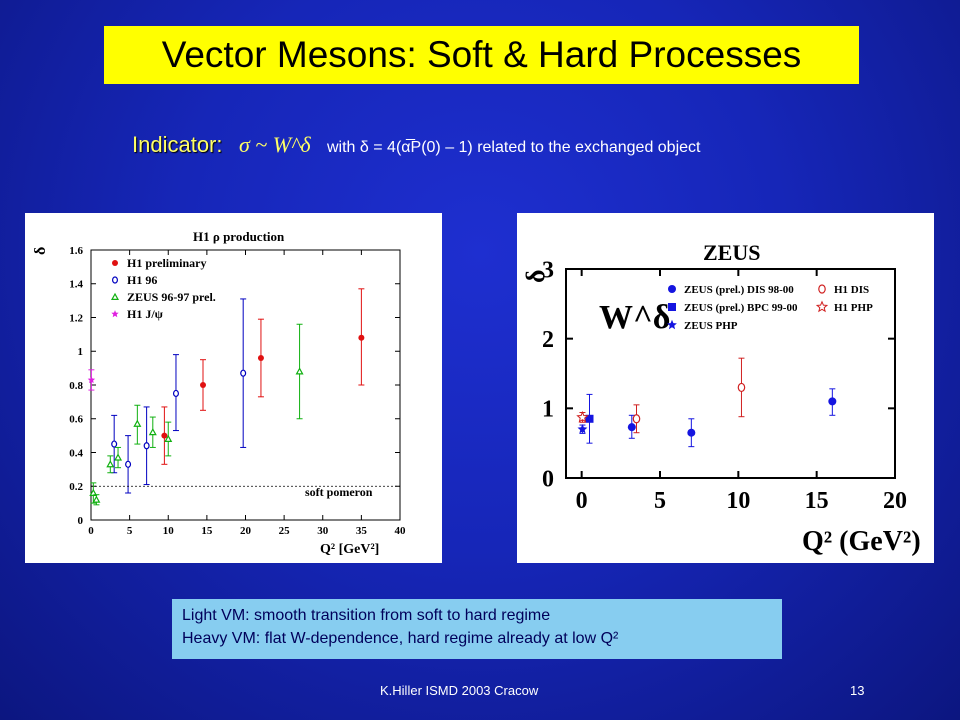 This screenshot has width=960, height=720. What do you see at coordinates (741, 308) in the screenshot?
I see `legend-label: ZEUS (prel.) BPC 99-00` at bounding box center [741, 308].